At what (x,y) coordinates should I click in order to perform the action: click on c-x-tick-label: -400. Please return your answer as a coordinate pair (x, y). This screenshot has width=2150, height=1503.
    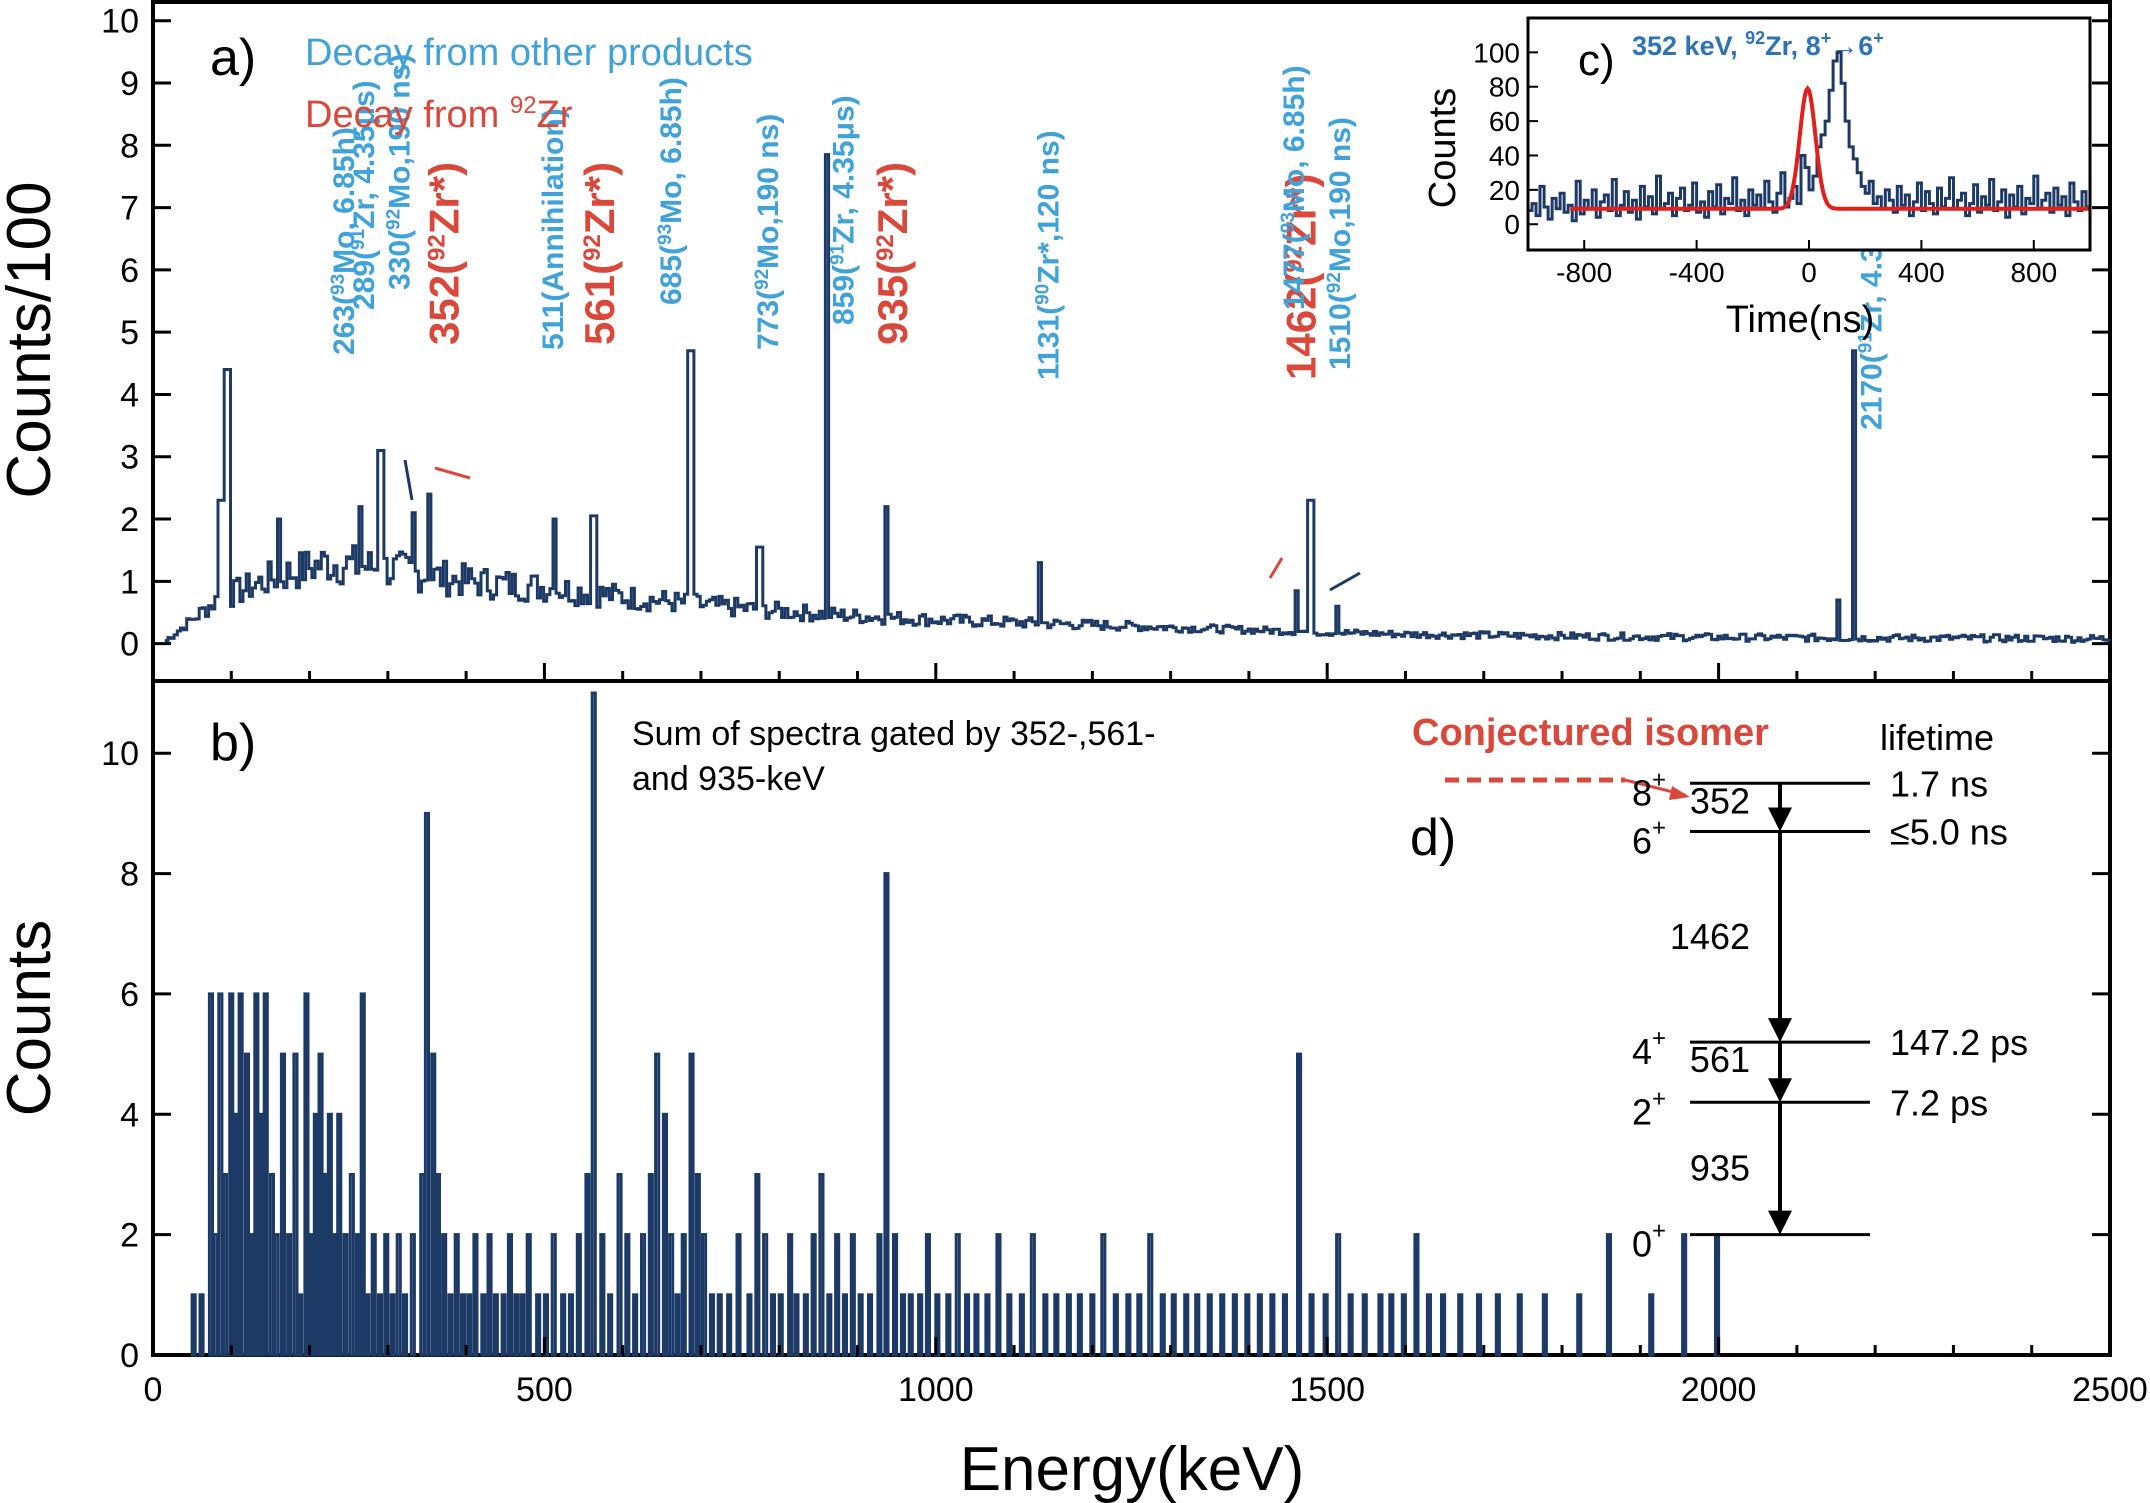
    Looking at the image, I should click on (1697, 272).